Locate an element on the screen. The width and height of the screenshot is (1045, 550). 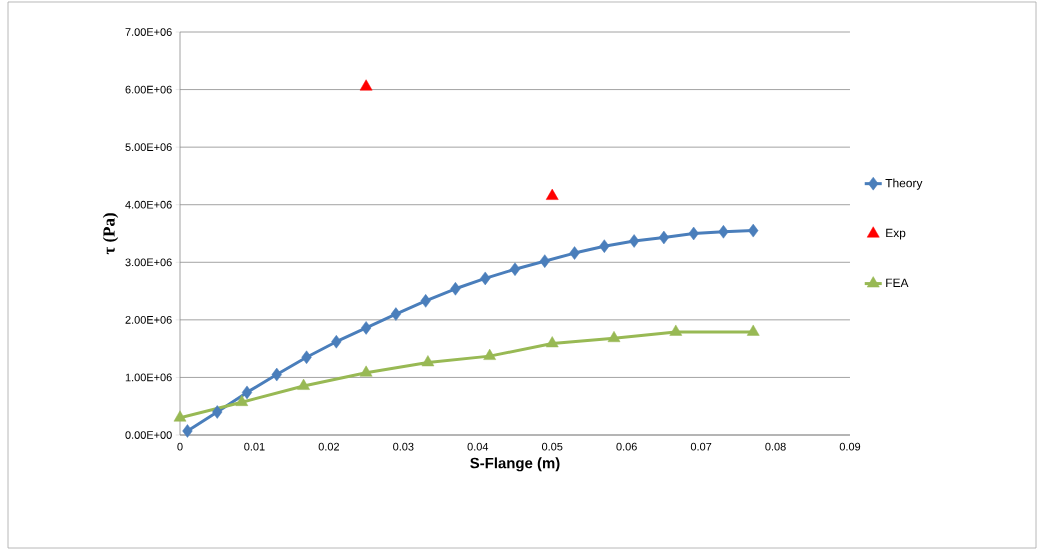
x-tick-label: 0.06 is located at coordinates (626, 446).